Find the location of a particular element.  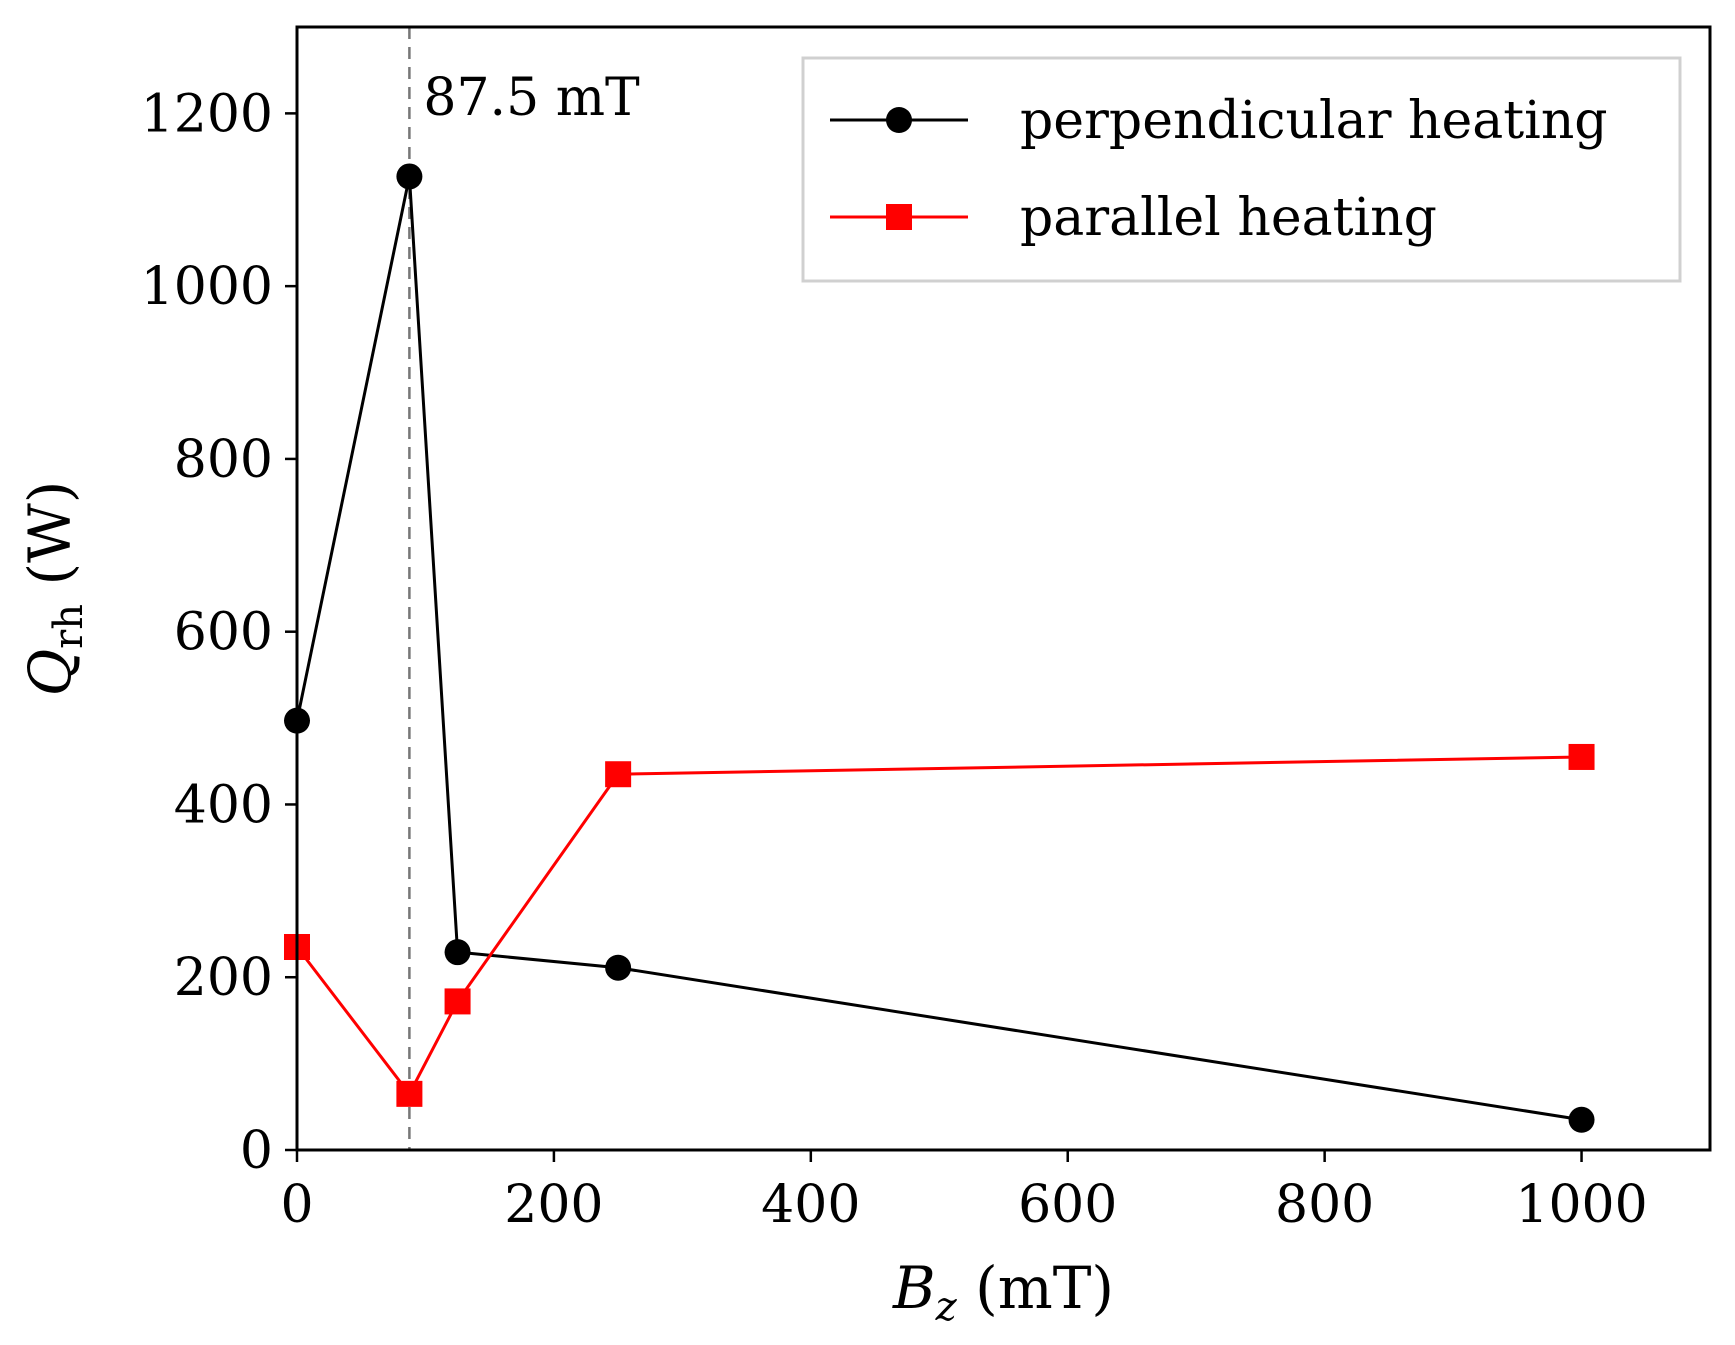

x-tick-label: 0 is located at coordinates (296, 1205).